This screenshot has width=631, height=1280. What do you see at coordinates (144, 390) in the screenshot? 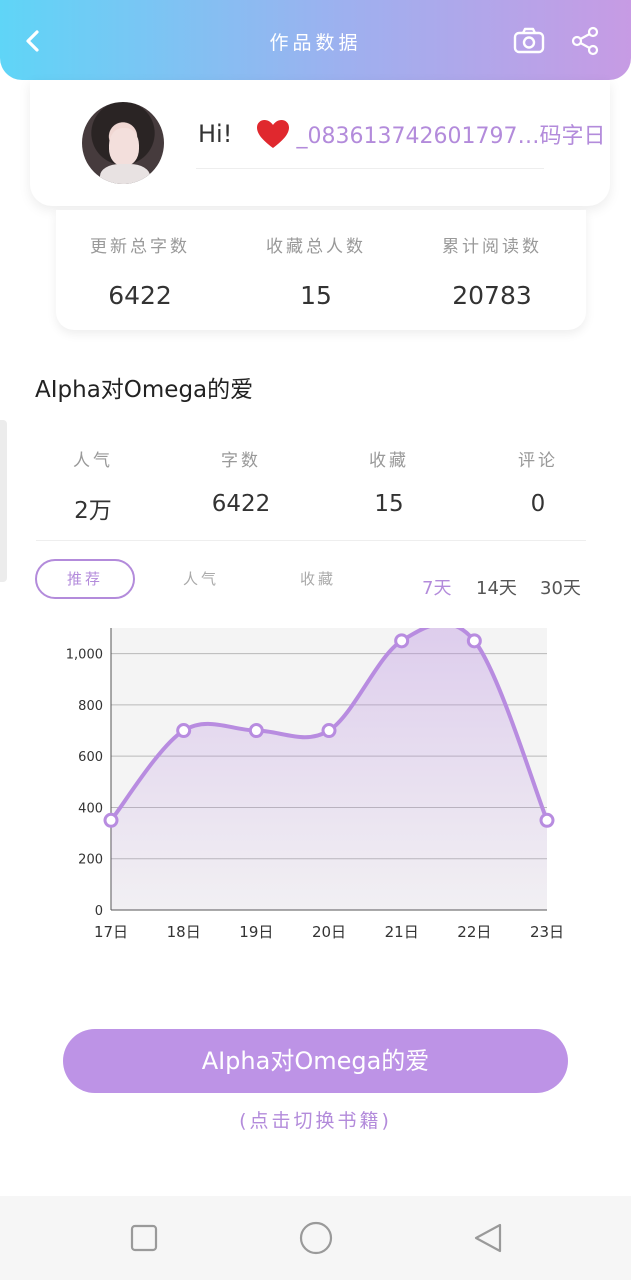
I see `book-title: AIpha对Omega的爱` at bounding box center [144, 390].